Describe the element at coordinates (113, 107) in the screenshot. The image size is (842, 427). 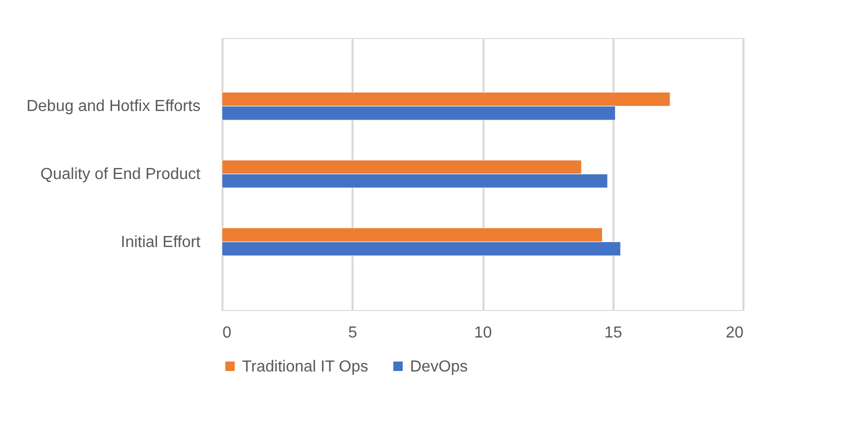
I see `y-tick-label: Debug and Hotfix Efforts` at that location.